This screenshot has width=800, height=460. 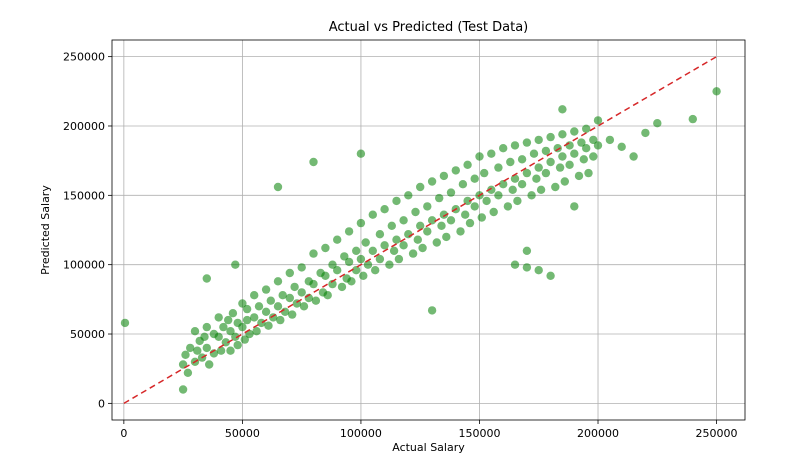 What do you see at coordinates (84, 265) in the screenshot?
I see `y-tick-label: 100000` at bounding box center [84, 265].